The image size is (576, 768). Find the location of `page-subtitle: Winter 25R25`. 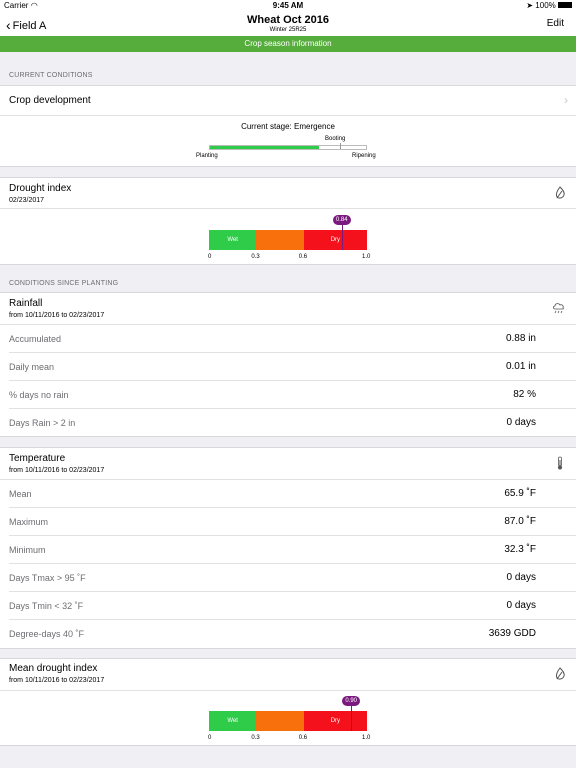

page-subtitle: Winter 25R25 is located at coordinates (288, 30).